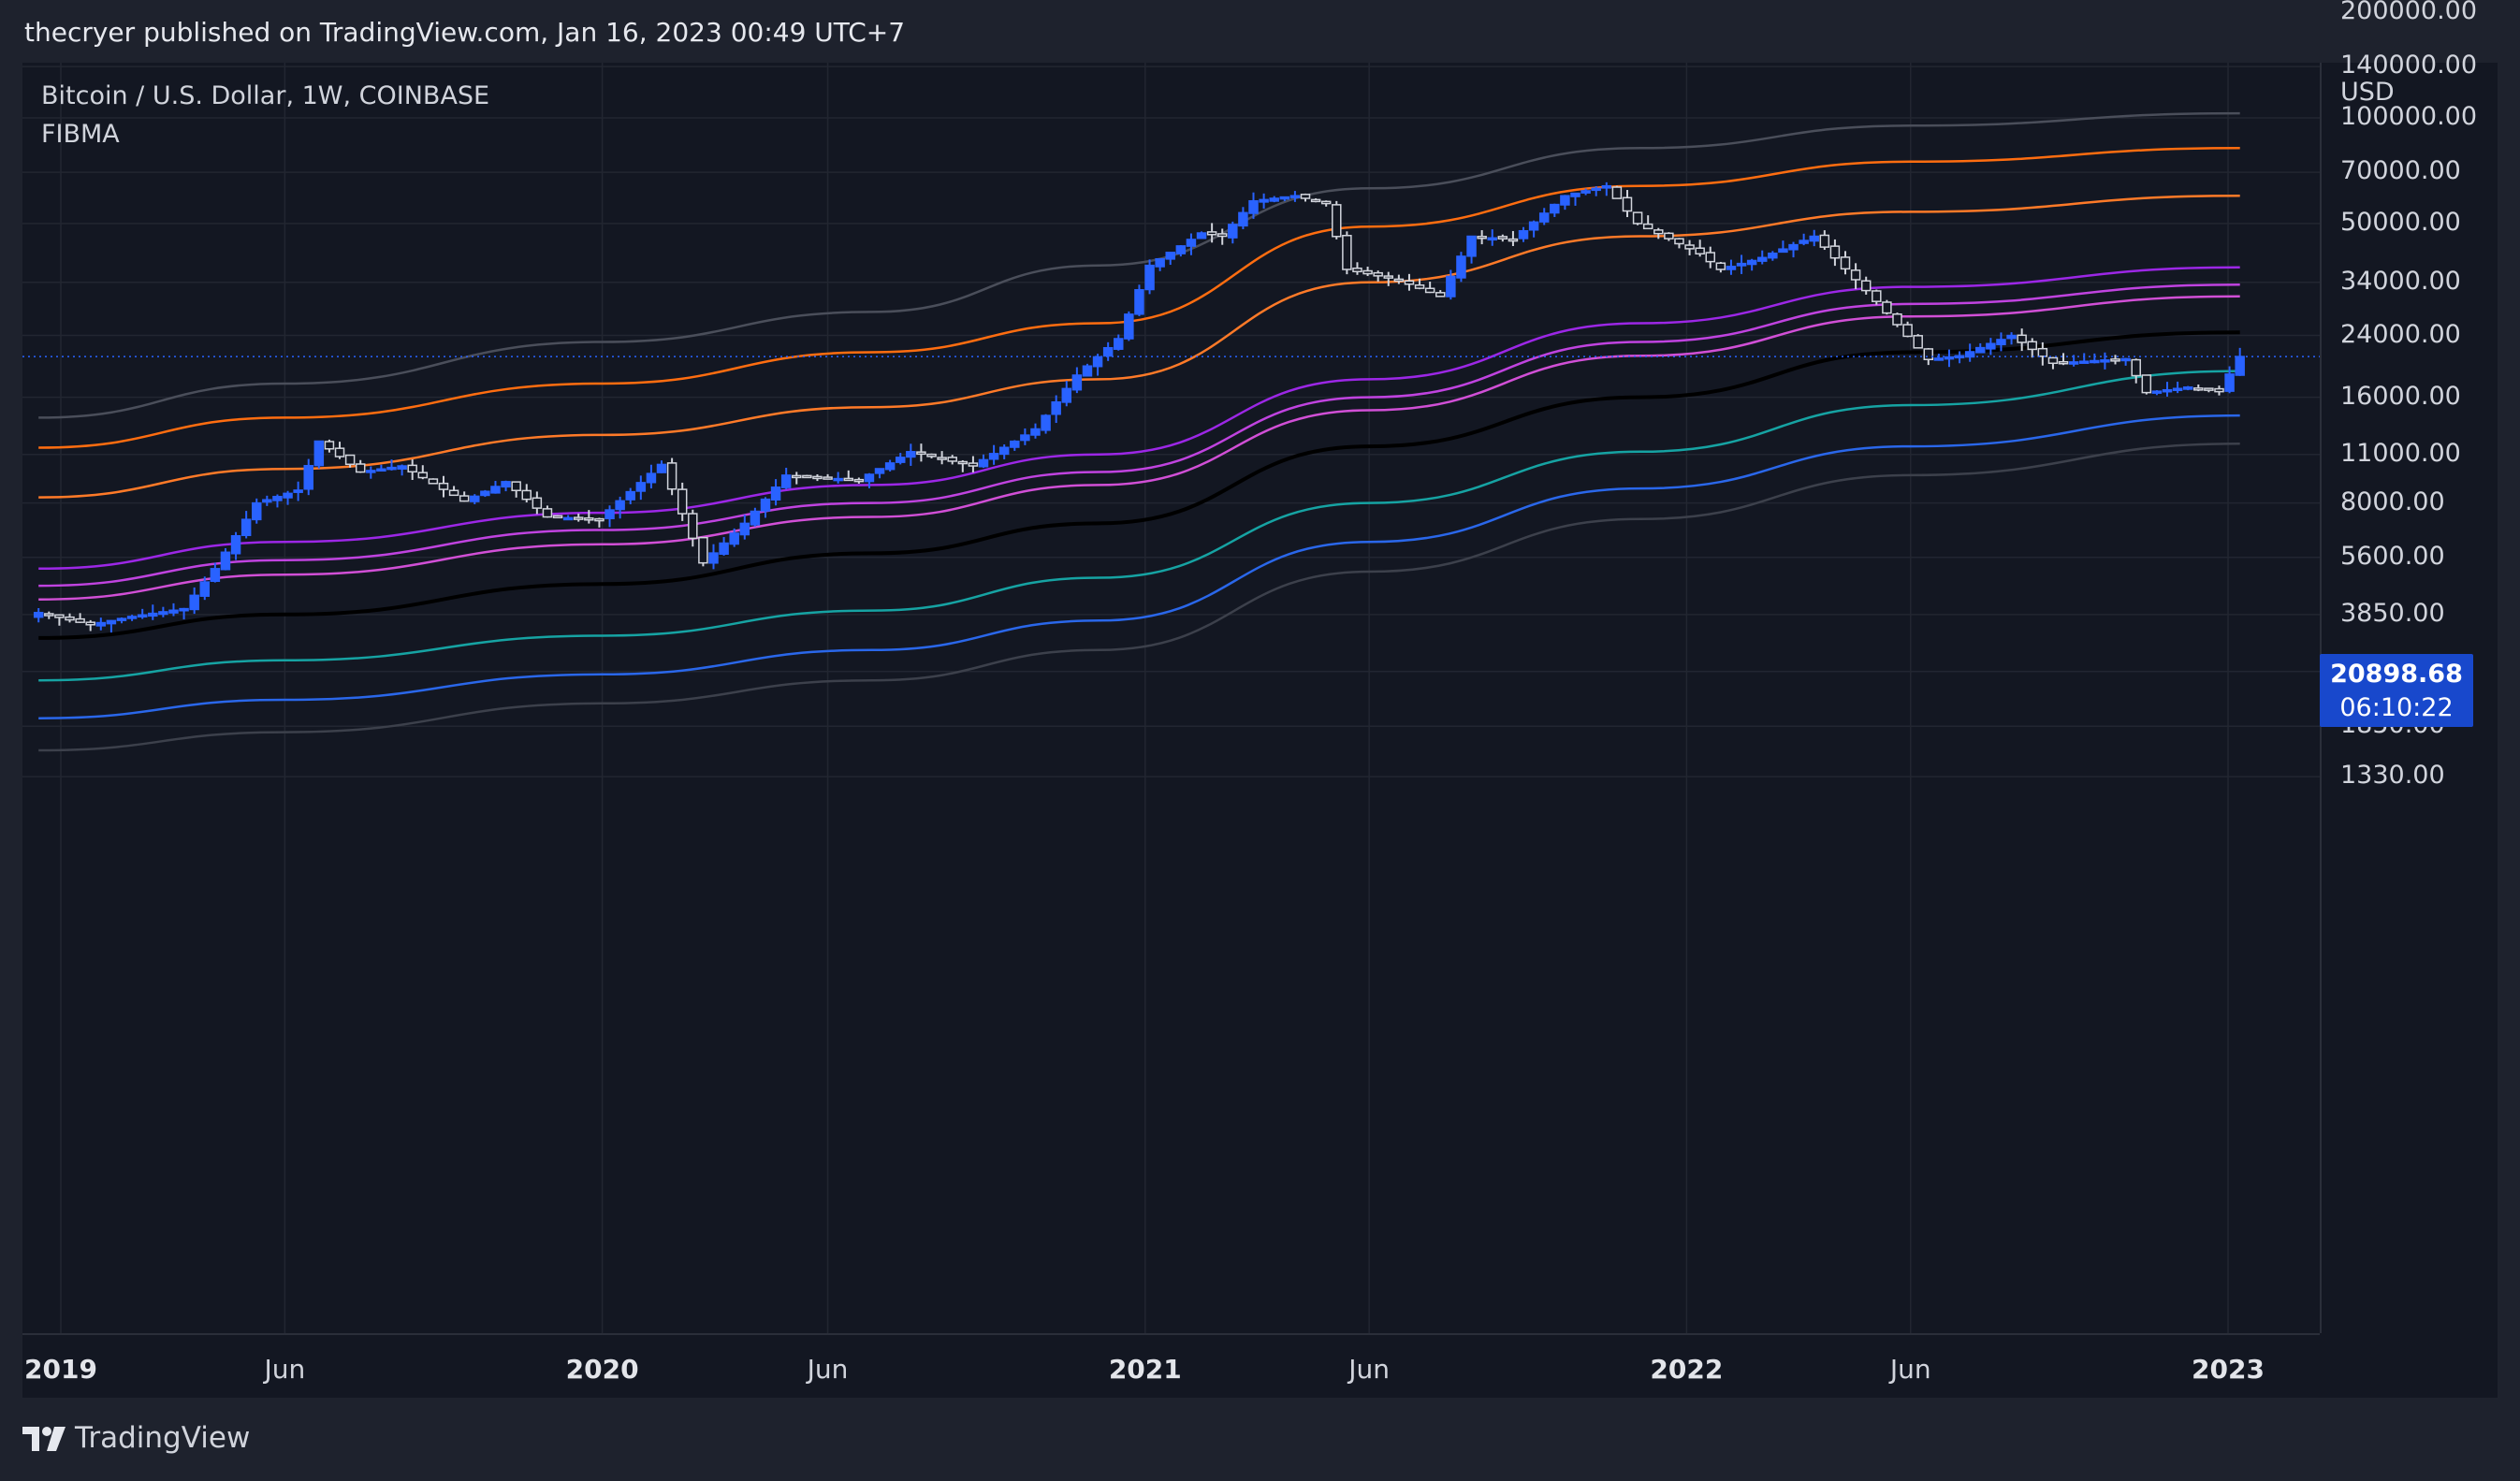  I want to click on legend-indicator: FIBMA, so click(80, 134).